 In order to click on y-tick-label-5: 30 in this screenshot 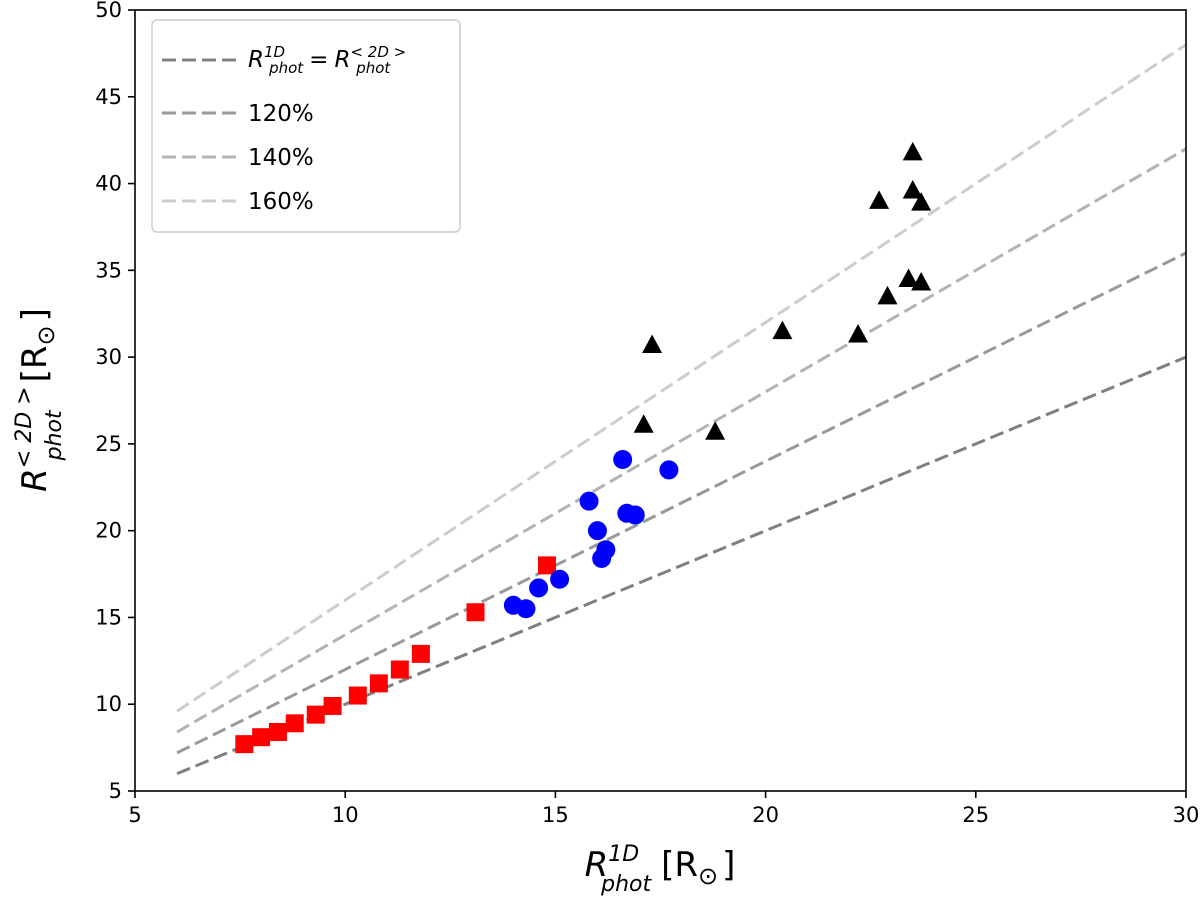, I will do `click(108, 357)`.